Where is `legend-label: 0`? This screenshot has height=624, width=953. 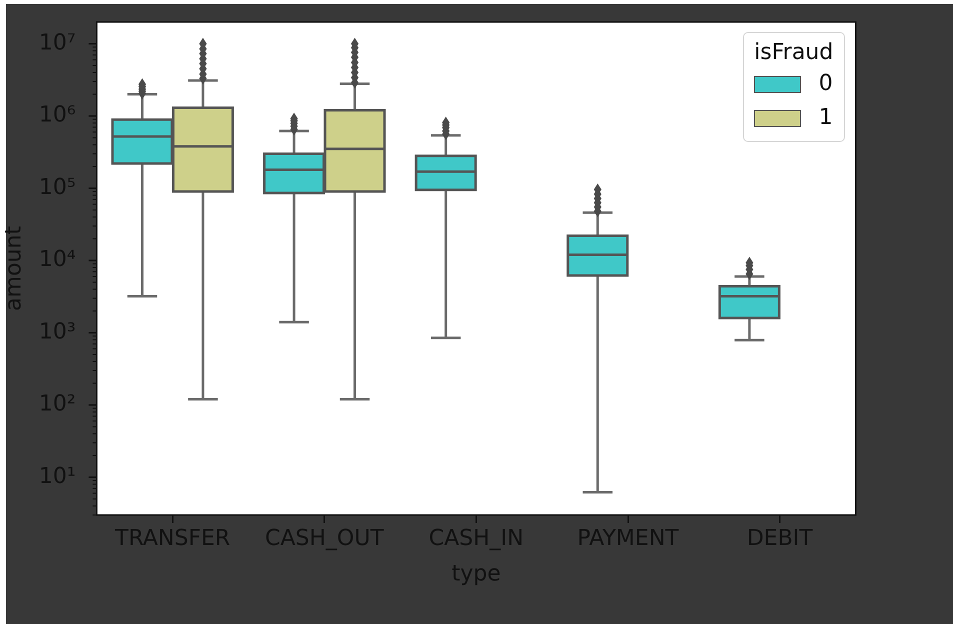
legend-label: 0 is located at coordinates (825, 84).